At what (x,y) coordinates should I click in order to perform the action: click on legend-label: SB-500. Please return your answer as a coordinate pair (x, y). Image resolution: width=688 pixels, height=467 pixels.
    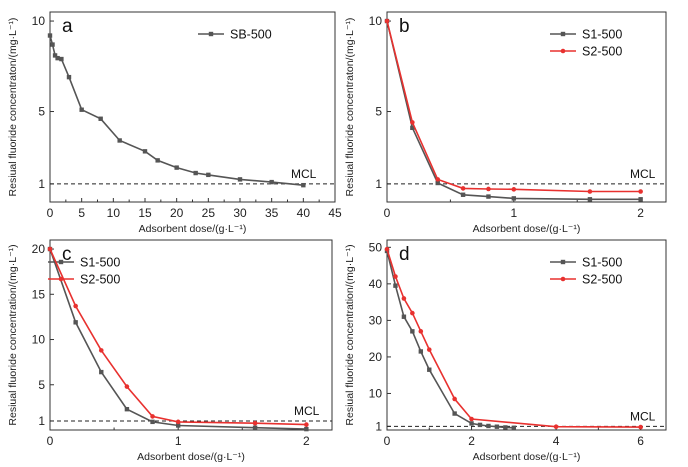
    Looking at the image, I should click on (251, 35).